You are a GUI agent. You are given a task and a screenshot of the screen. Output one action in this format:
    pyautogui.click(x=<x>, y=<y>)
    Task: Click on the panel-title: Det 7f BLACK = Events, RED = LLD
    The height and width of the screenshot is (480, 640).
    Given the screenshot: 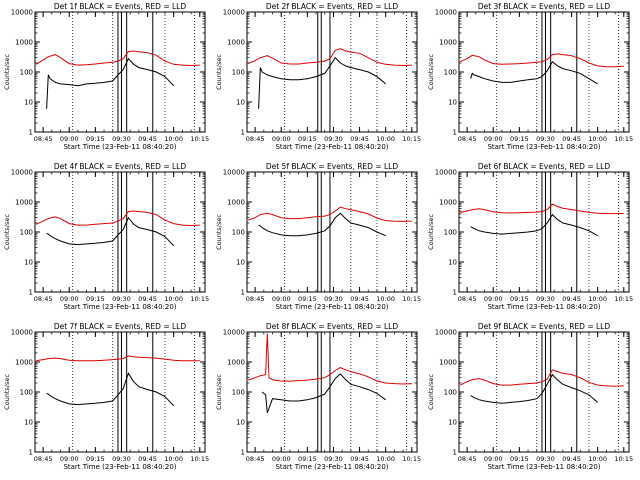 What is the action you would take?
    pyautogui.click(x=120, y=326)
    